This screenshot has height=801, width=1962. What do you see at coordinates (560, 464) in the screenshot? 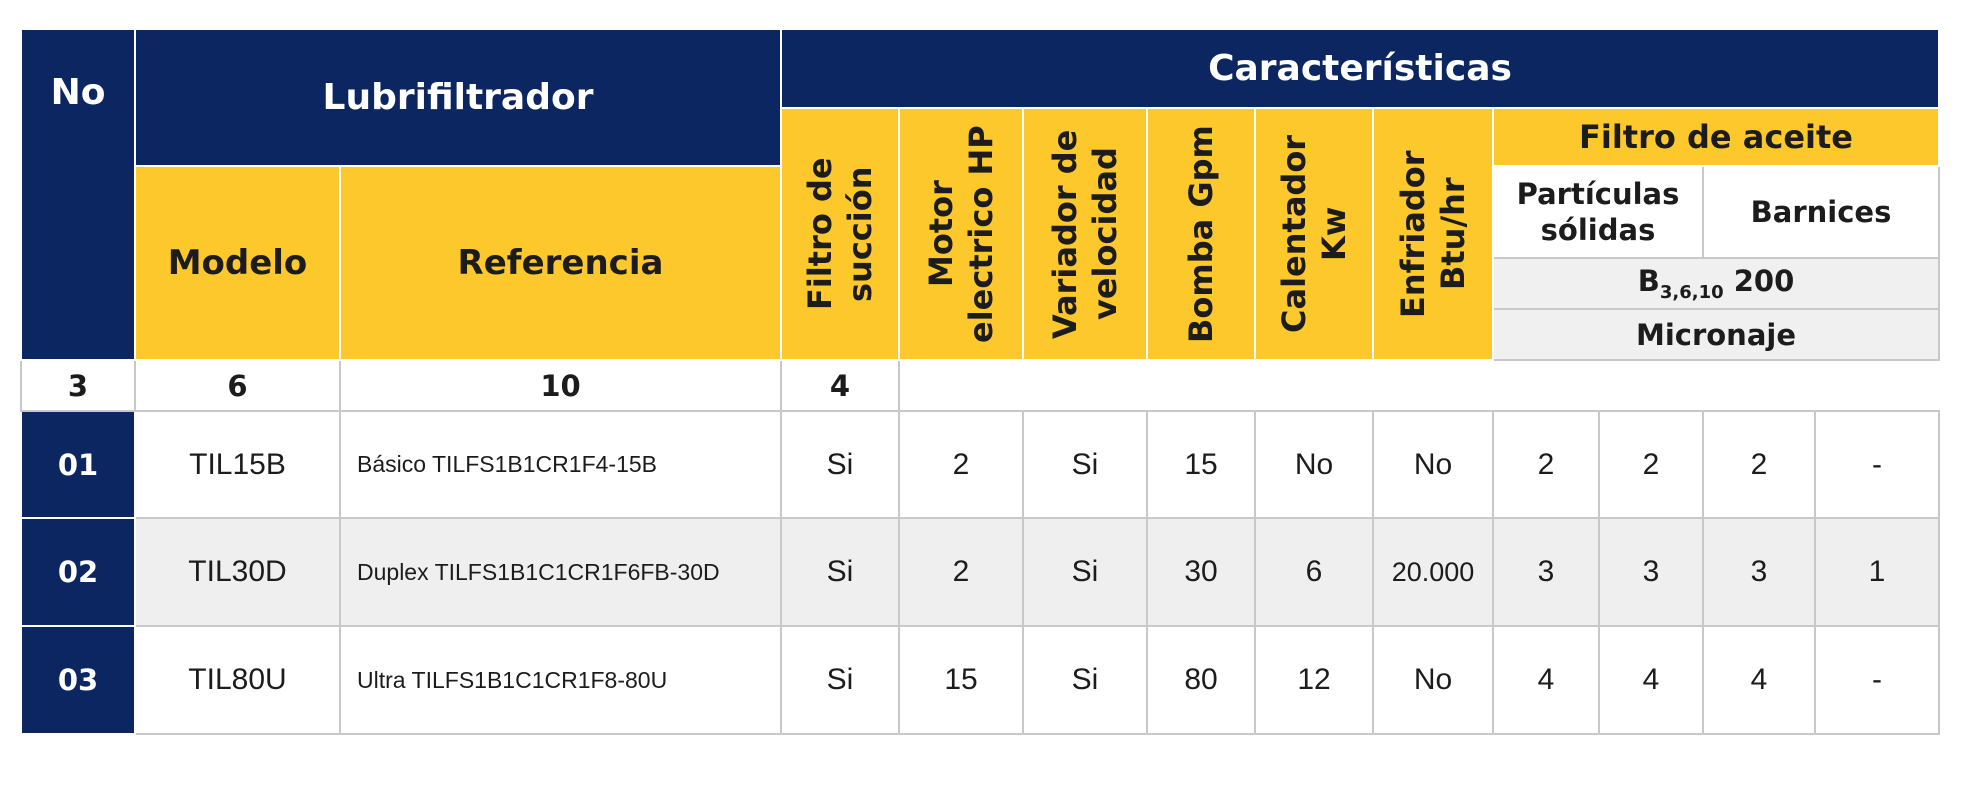
I see `referencia-cell: Básico TILFS1B1CR1F4-15B` at bounding box center [560, 464].